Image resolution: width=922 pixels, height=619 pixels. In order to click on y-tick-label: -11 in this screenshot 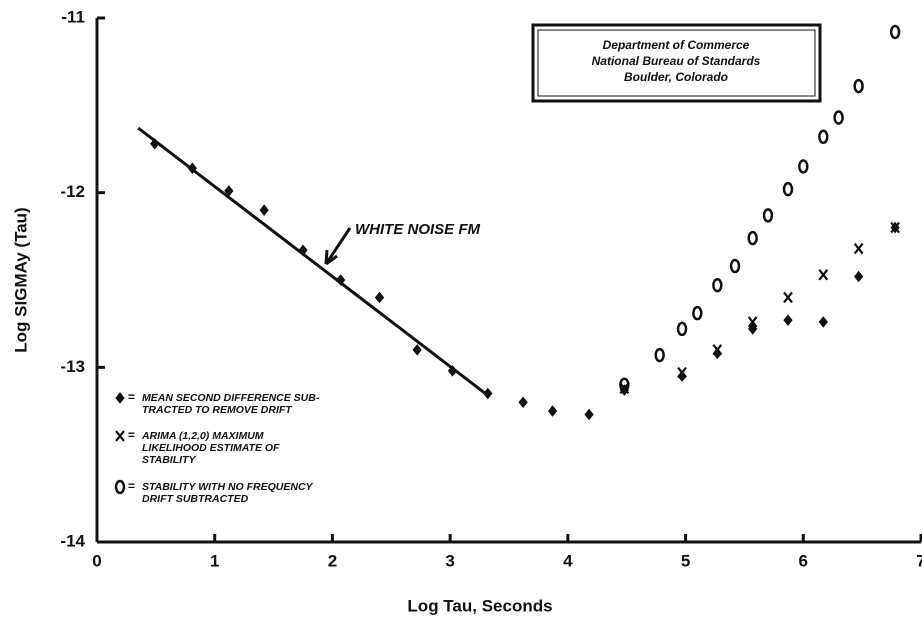, I will do `click(73, 16)`.